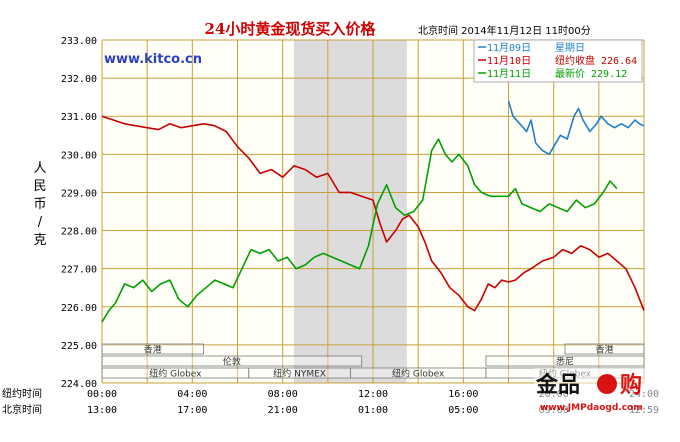  Describe the element at coordinates (463, 394) in the screenshot. I see `x-tick-label: 16:00` at that location.